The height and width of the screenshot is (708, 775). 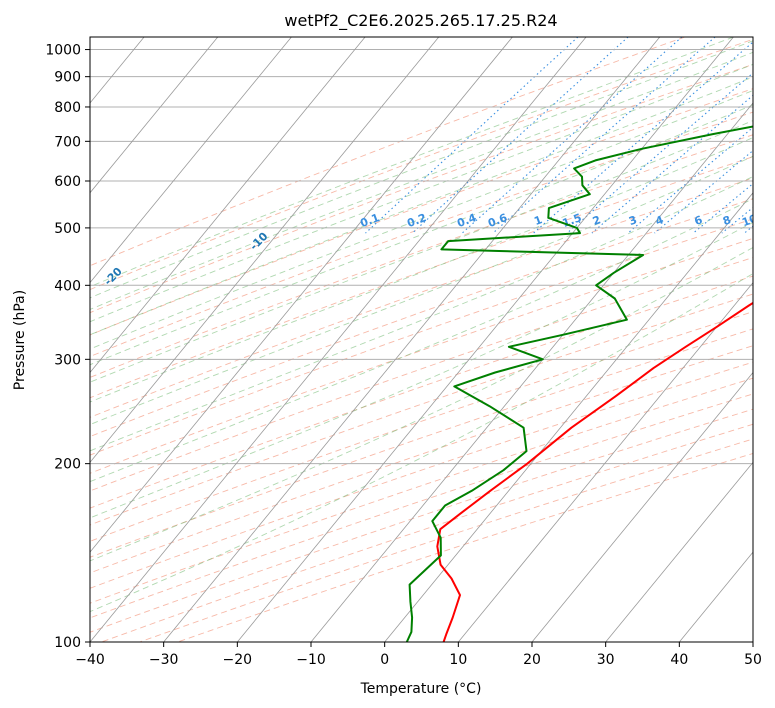 What do you see at coordinates (67, 286) in the screenshot?
I see `y-tick-label: 400` at bounding box center [67, 286].